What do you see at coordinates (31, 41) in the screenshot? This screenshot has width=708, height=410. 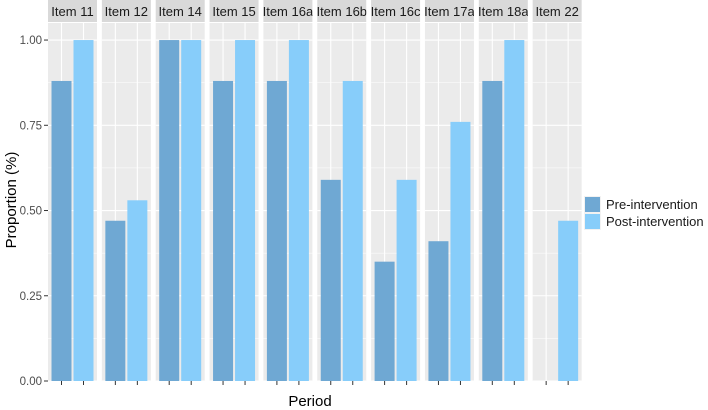 I see `y-tick-label: 1.00` at bounding box center [31, 41].